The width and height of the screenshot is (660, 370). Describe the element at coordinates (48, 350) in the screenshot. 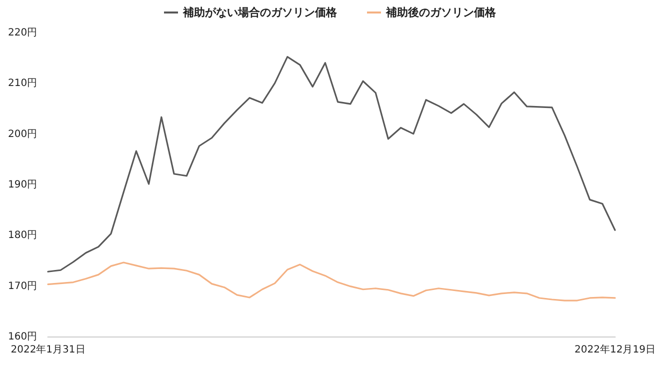

I see `x-tick-label: 2022年1月31日` at that location.